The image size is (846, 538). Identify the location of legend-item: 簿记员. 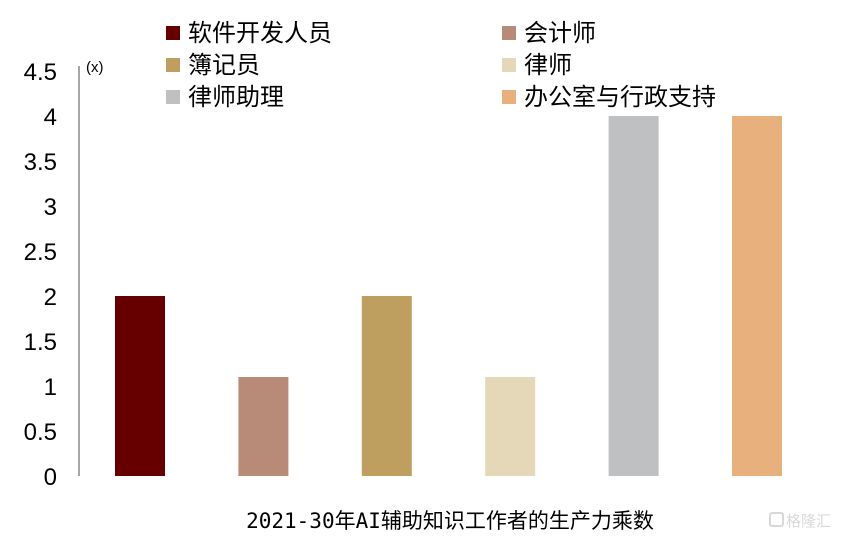
(213, 65).